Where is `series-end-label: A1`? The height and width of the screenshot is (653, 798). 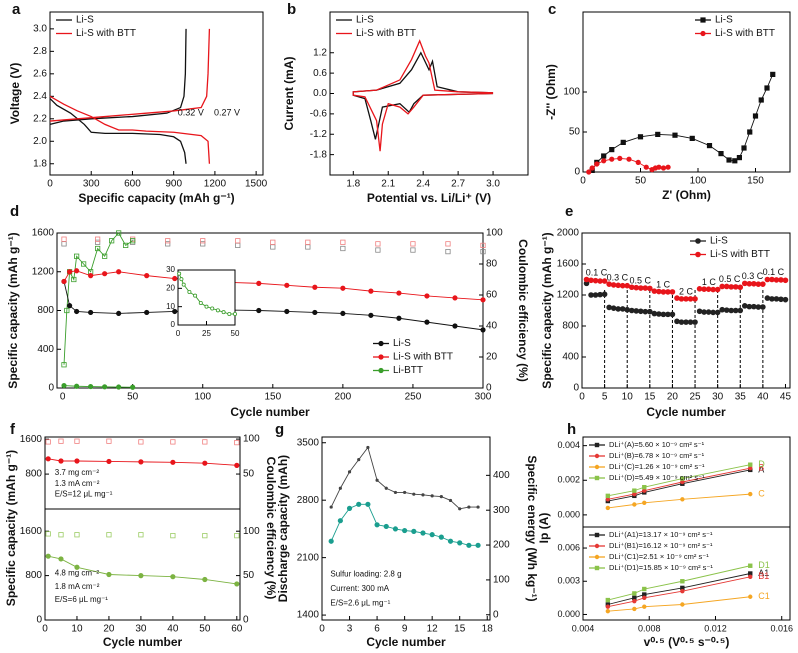 series-end-label: A1 is located at coordinates (763, 573).